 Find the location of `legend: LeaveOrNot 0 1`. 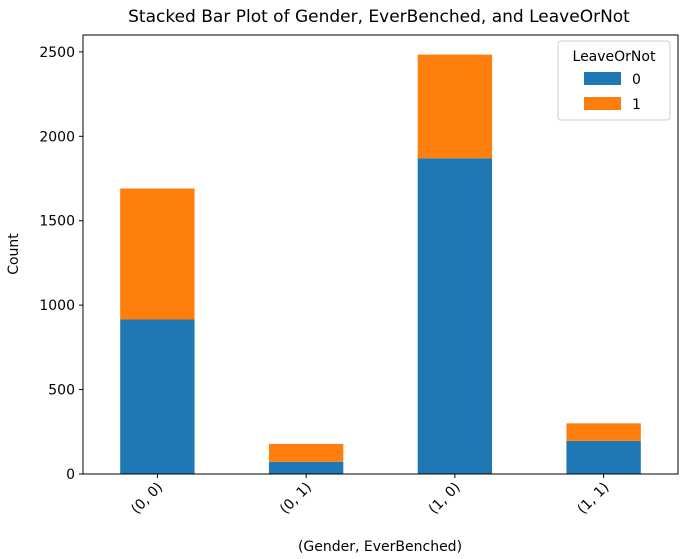

legend: LeaveOrNot 0 1 is located at coordinates (614, 80).